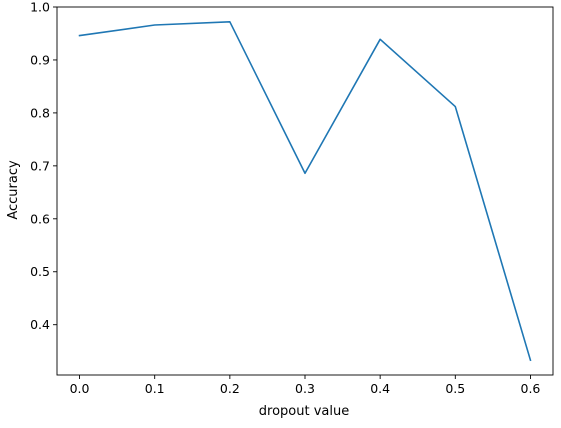  Describe the element at coordinates (40, 271) in the screenshot. I see `y-tick-label: 0.5` at that location.